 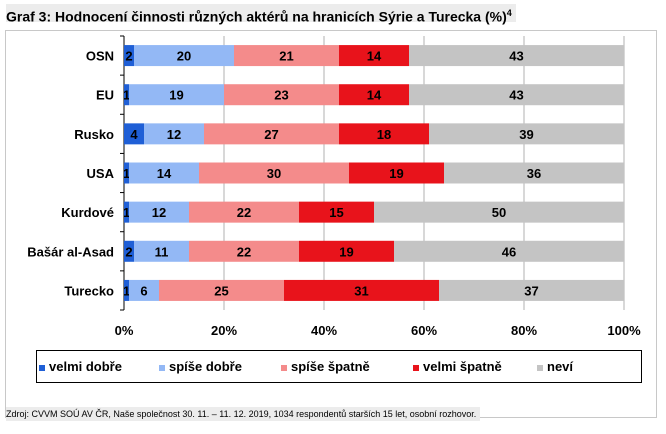 What do you see at coordinates (100, 56) in the screenshot?
I see `category-label: OSN` at bounding box center [100, 56].